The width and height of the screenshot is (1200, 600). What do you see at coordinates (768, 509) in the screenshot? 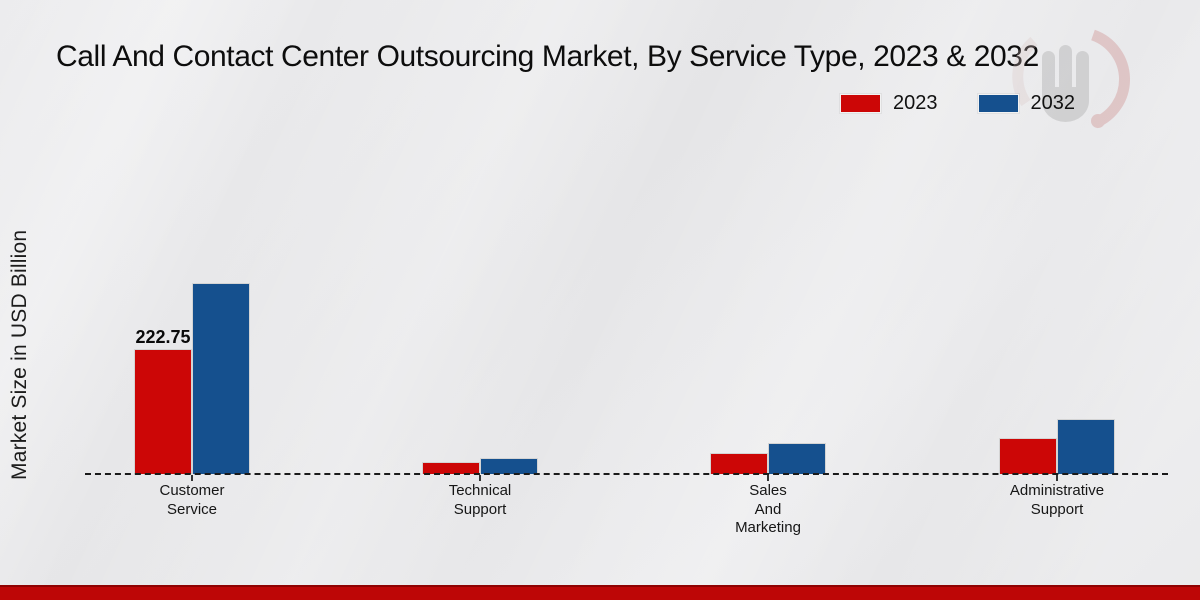
I see `x-tick-label-sales-and-marketing: Sales And Marketing` at bounding box center [768, 509].